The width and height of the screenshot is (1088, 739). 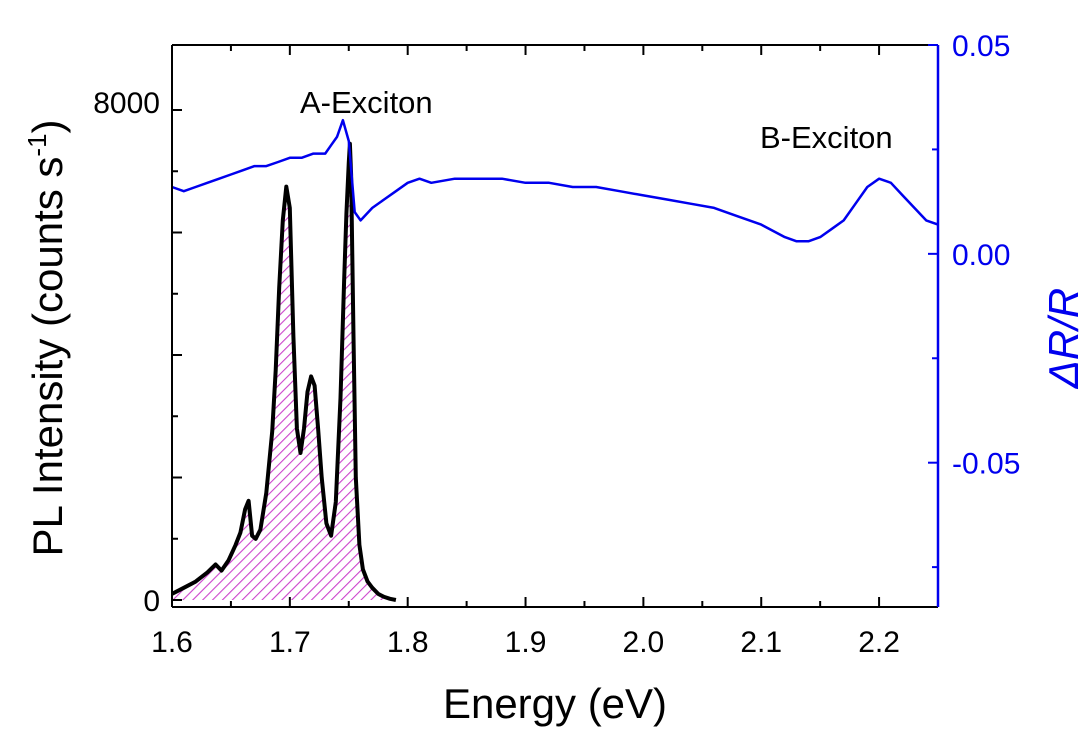 I want to click on pl-intensity-line, so click(x=284, y=371).